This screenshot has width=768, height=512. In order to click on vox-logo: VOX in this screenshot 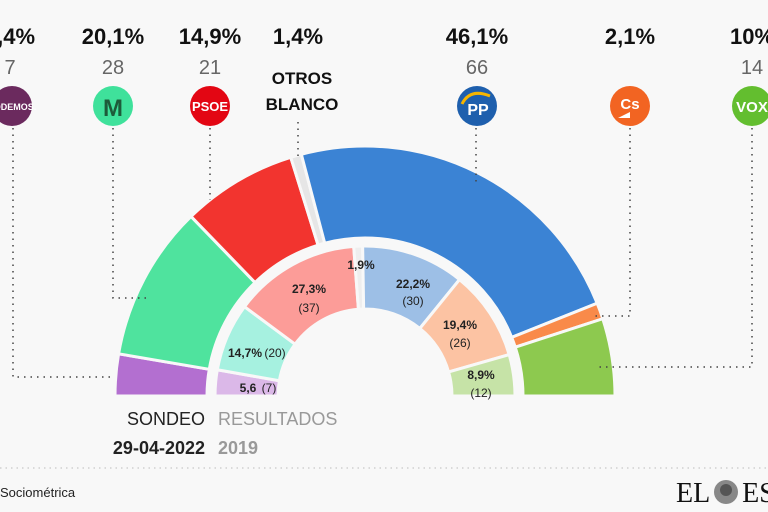, I will do `click(750, 106)`.